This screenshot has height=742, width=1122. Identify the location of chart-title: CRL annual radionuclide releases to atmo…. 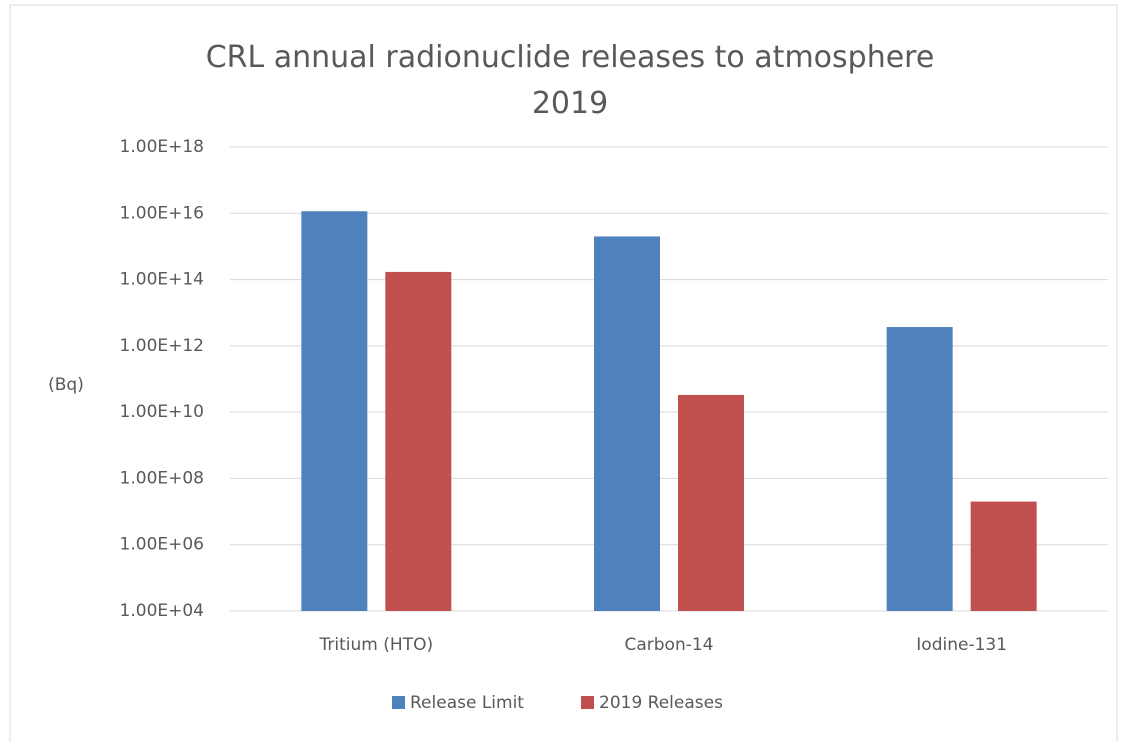
(570, 80).